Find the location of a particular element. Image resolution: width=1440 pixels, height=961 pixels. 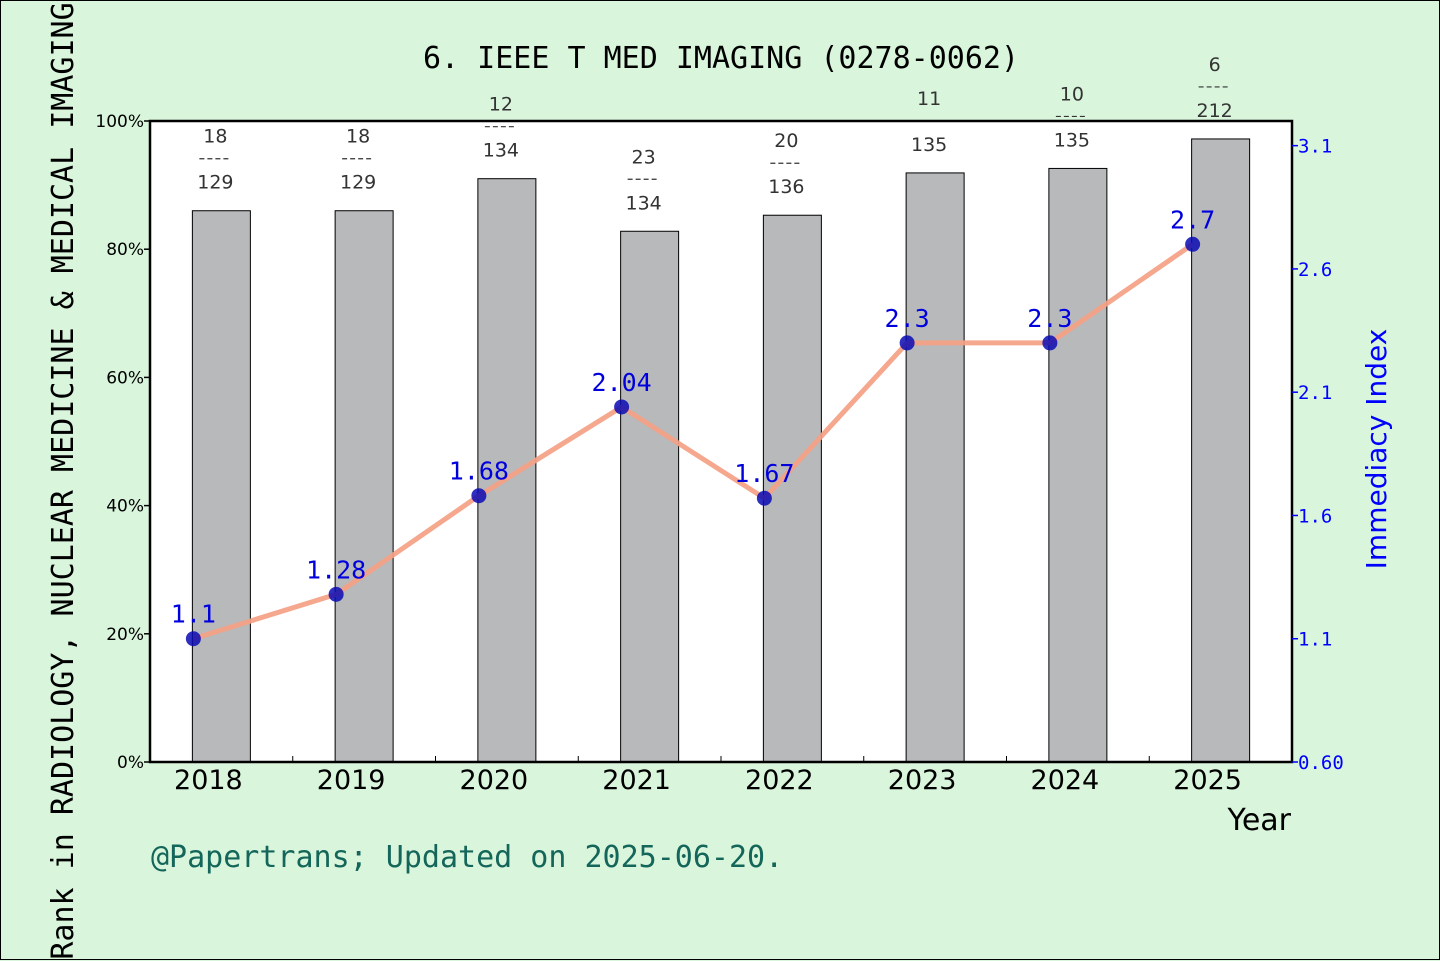

bar-rank-label: 11 is located at coordinates (929, 99).